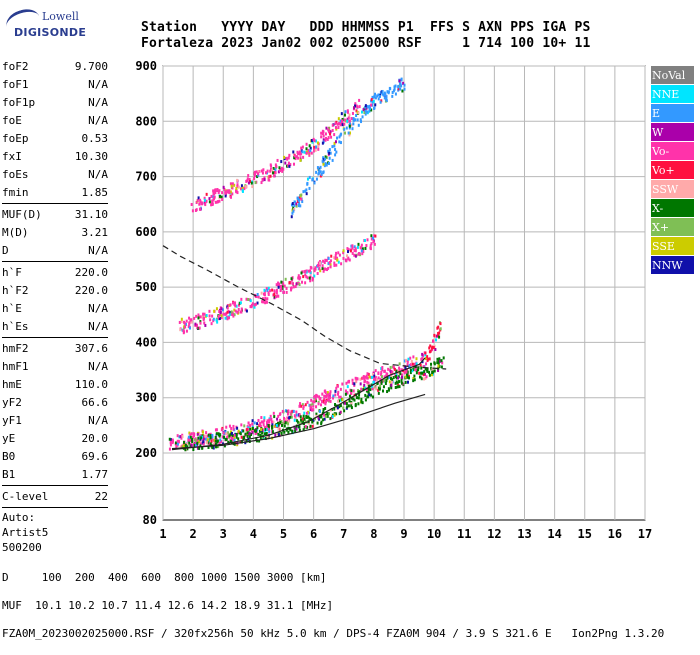 The height and width of the screenshot is (655, 700). I want to click on legend-item-noval: NoVal, so click(672, 75).